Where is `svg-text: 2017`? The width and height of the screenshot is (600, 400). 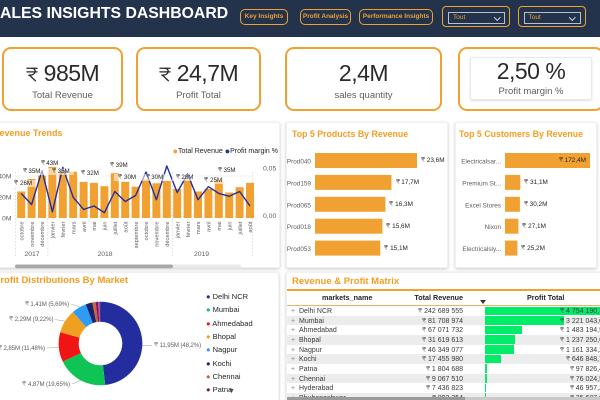
svg-text: 2017 is located at coordinates (31, 254).